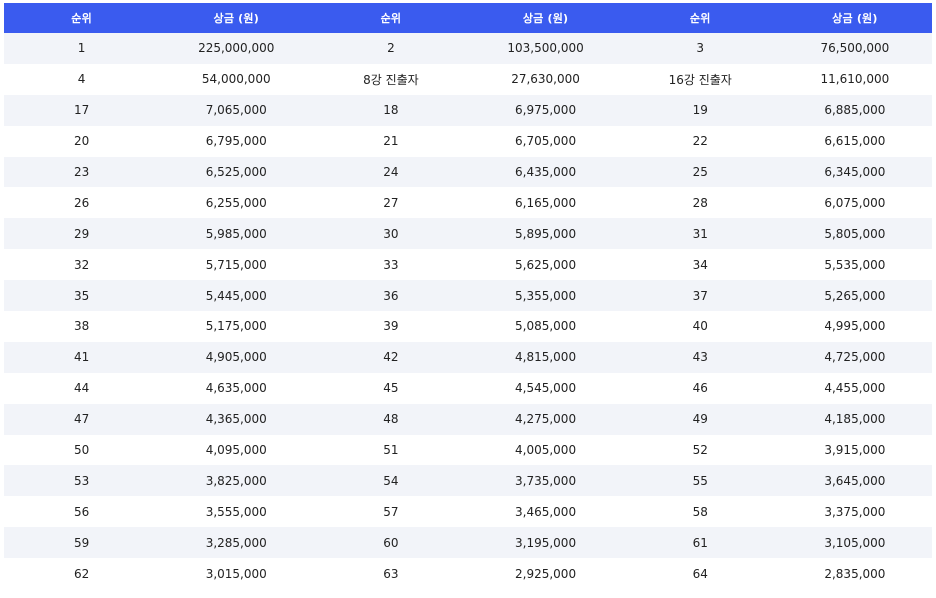  I want to click on prize-cell: 4,815,000, so click(545, 357).